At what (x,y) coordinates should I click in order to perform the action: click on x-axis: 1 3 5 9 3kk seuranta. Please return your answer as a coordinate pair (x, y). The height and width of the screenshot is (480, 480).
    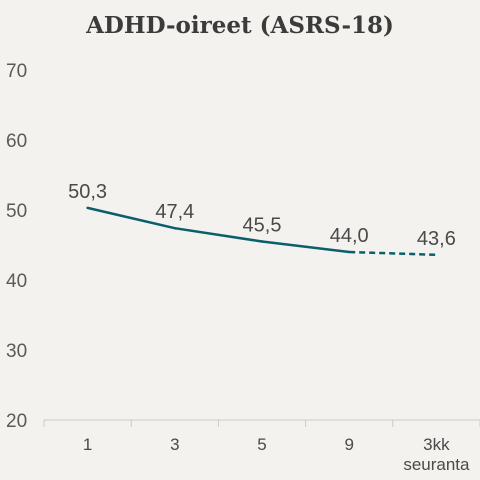
    Looking at the image, I should click on (261, 446).